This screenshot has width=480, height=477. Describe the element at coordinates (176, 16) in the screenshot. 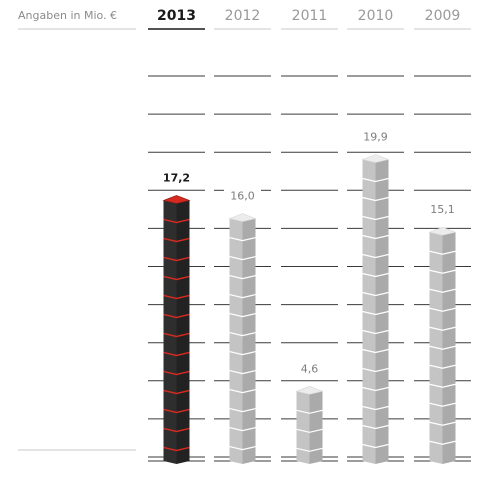

I see `year-label-2013: 2013` at that location.